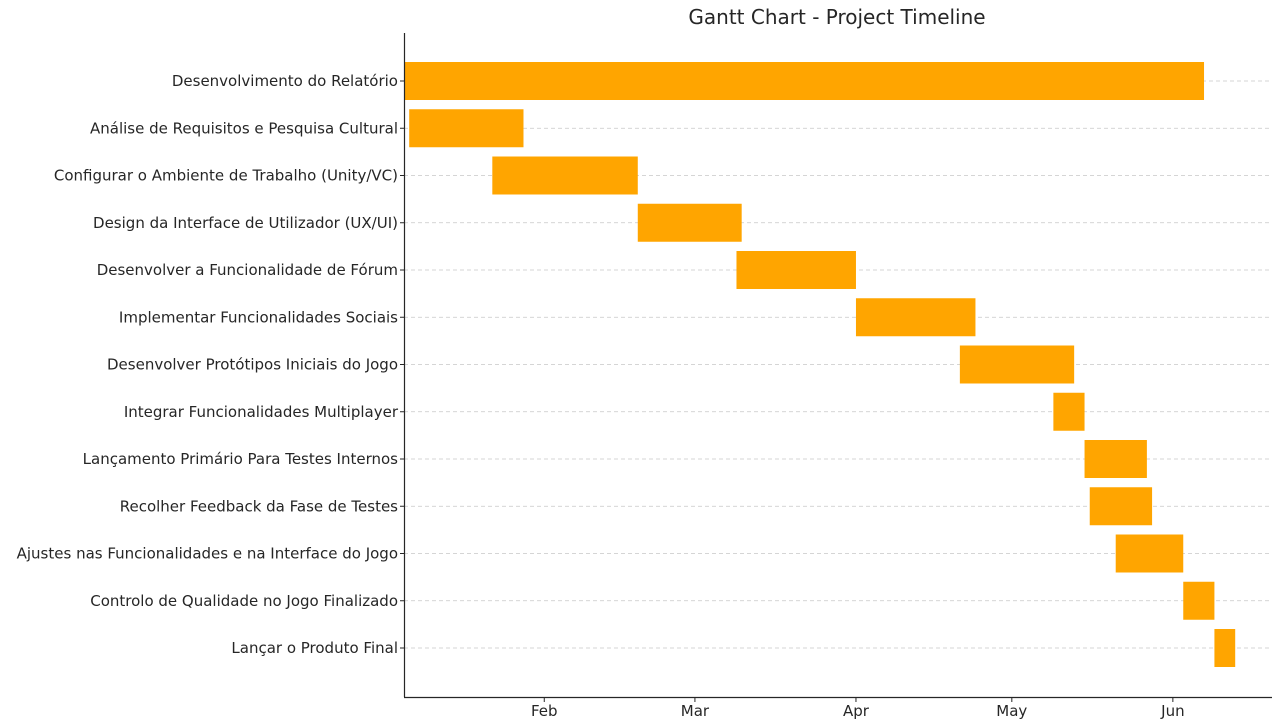  I want to click on x-tick-label: Jun, so click(1172, 711).